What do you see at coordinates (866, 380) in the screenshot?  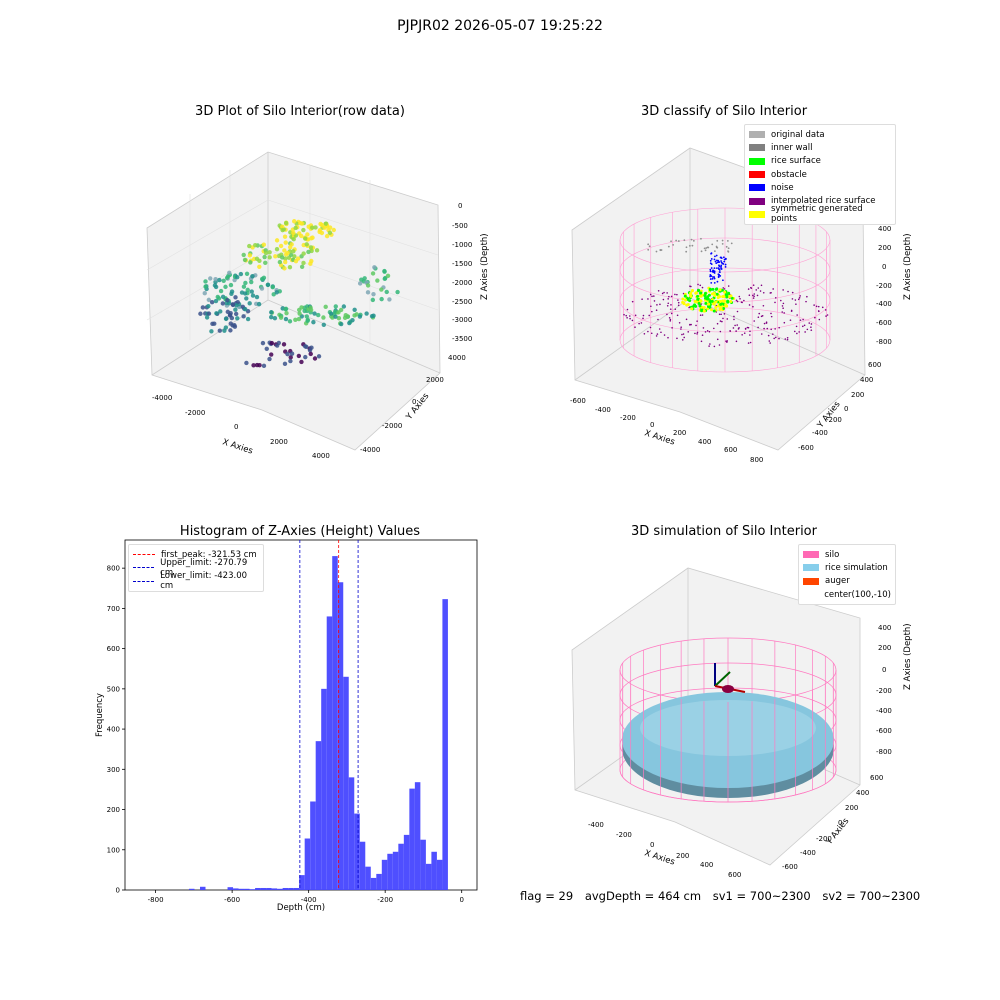 I see `classify-ytick: 400` at bounding box center [866, 380].